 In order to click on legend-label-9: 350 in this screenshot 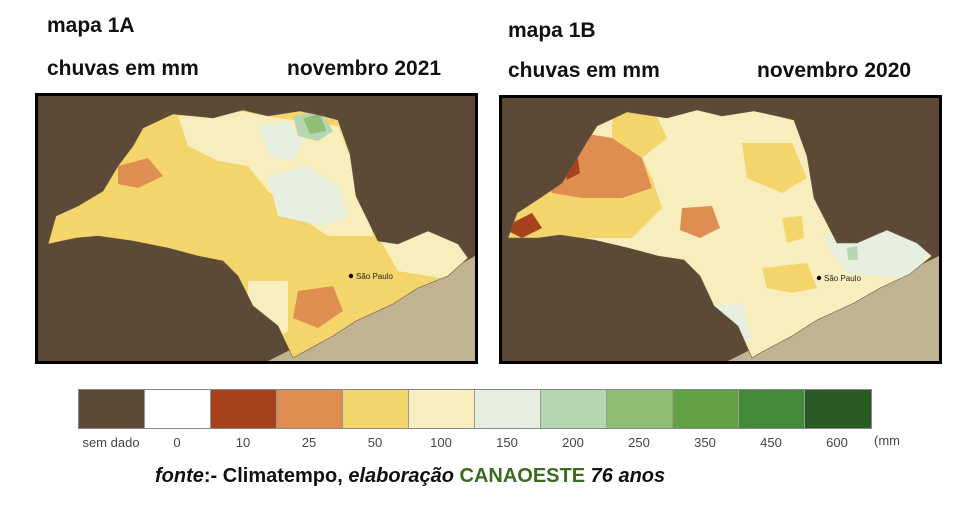, I will do `click(705, 442)`.